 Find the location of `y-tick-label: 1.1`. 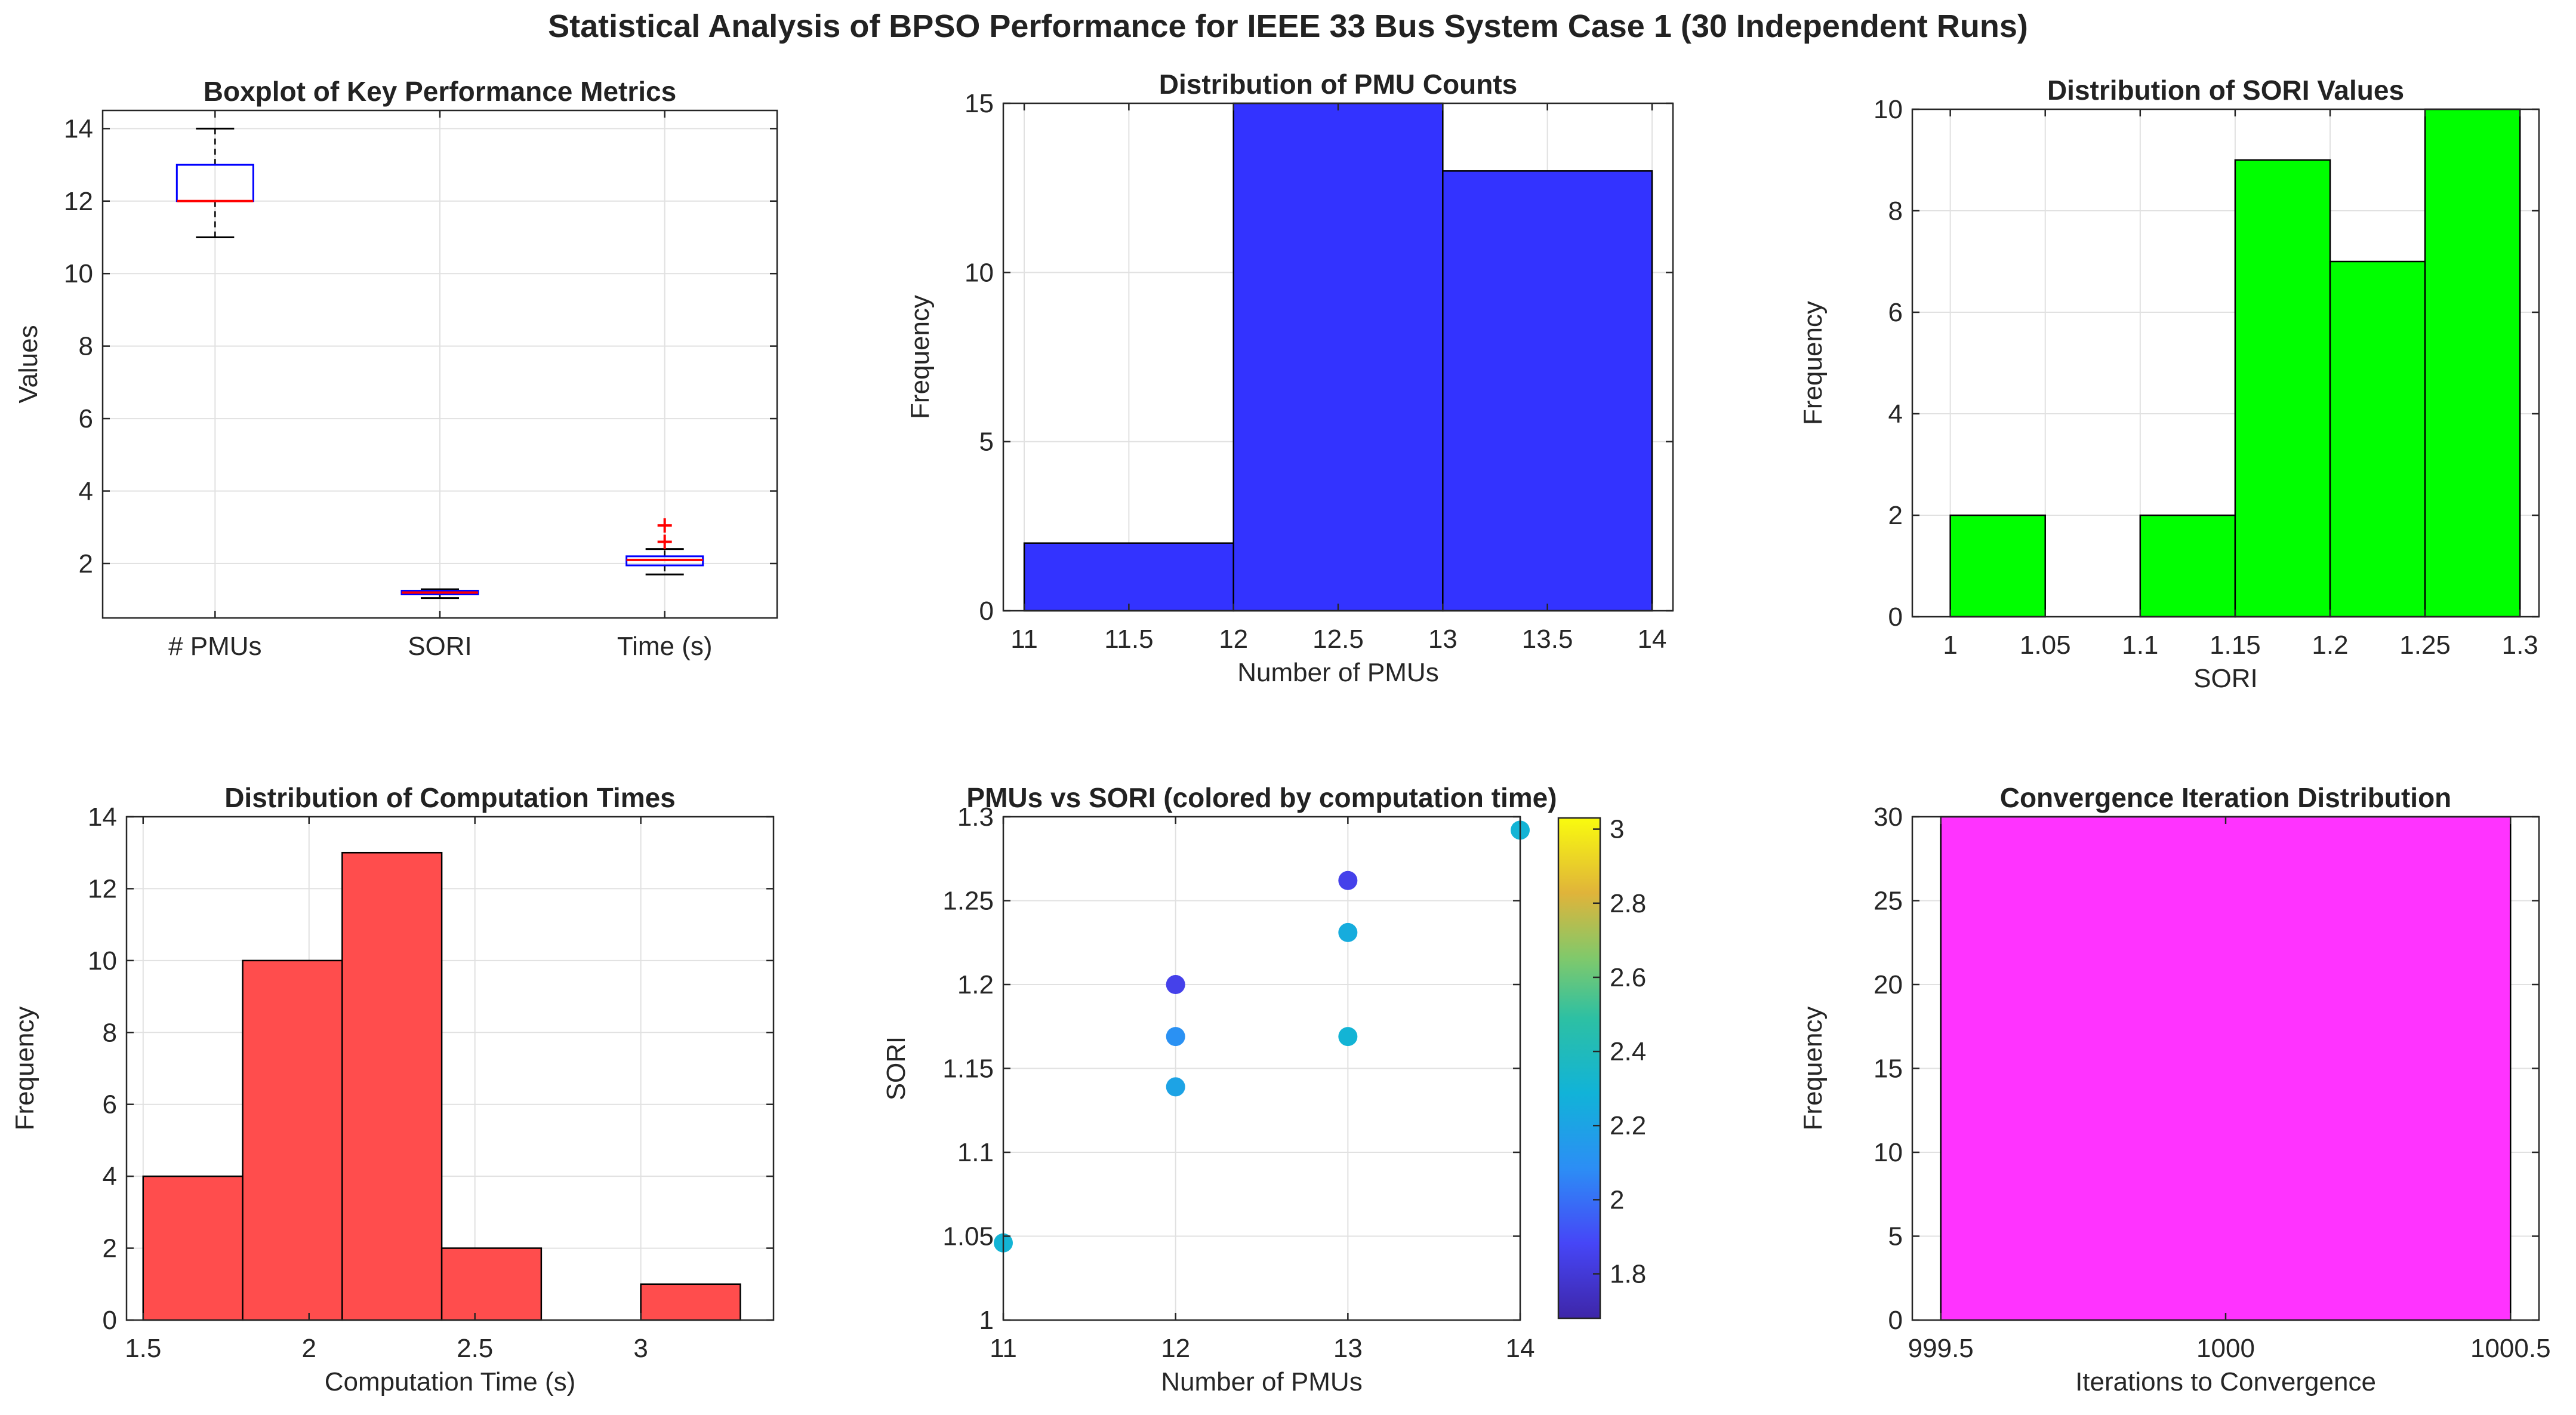

y-tick-label: 1.1 is located at coordinates (975, 1152).